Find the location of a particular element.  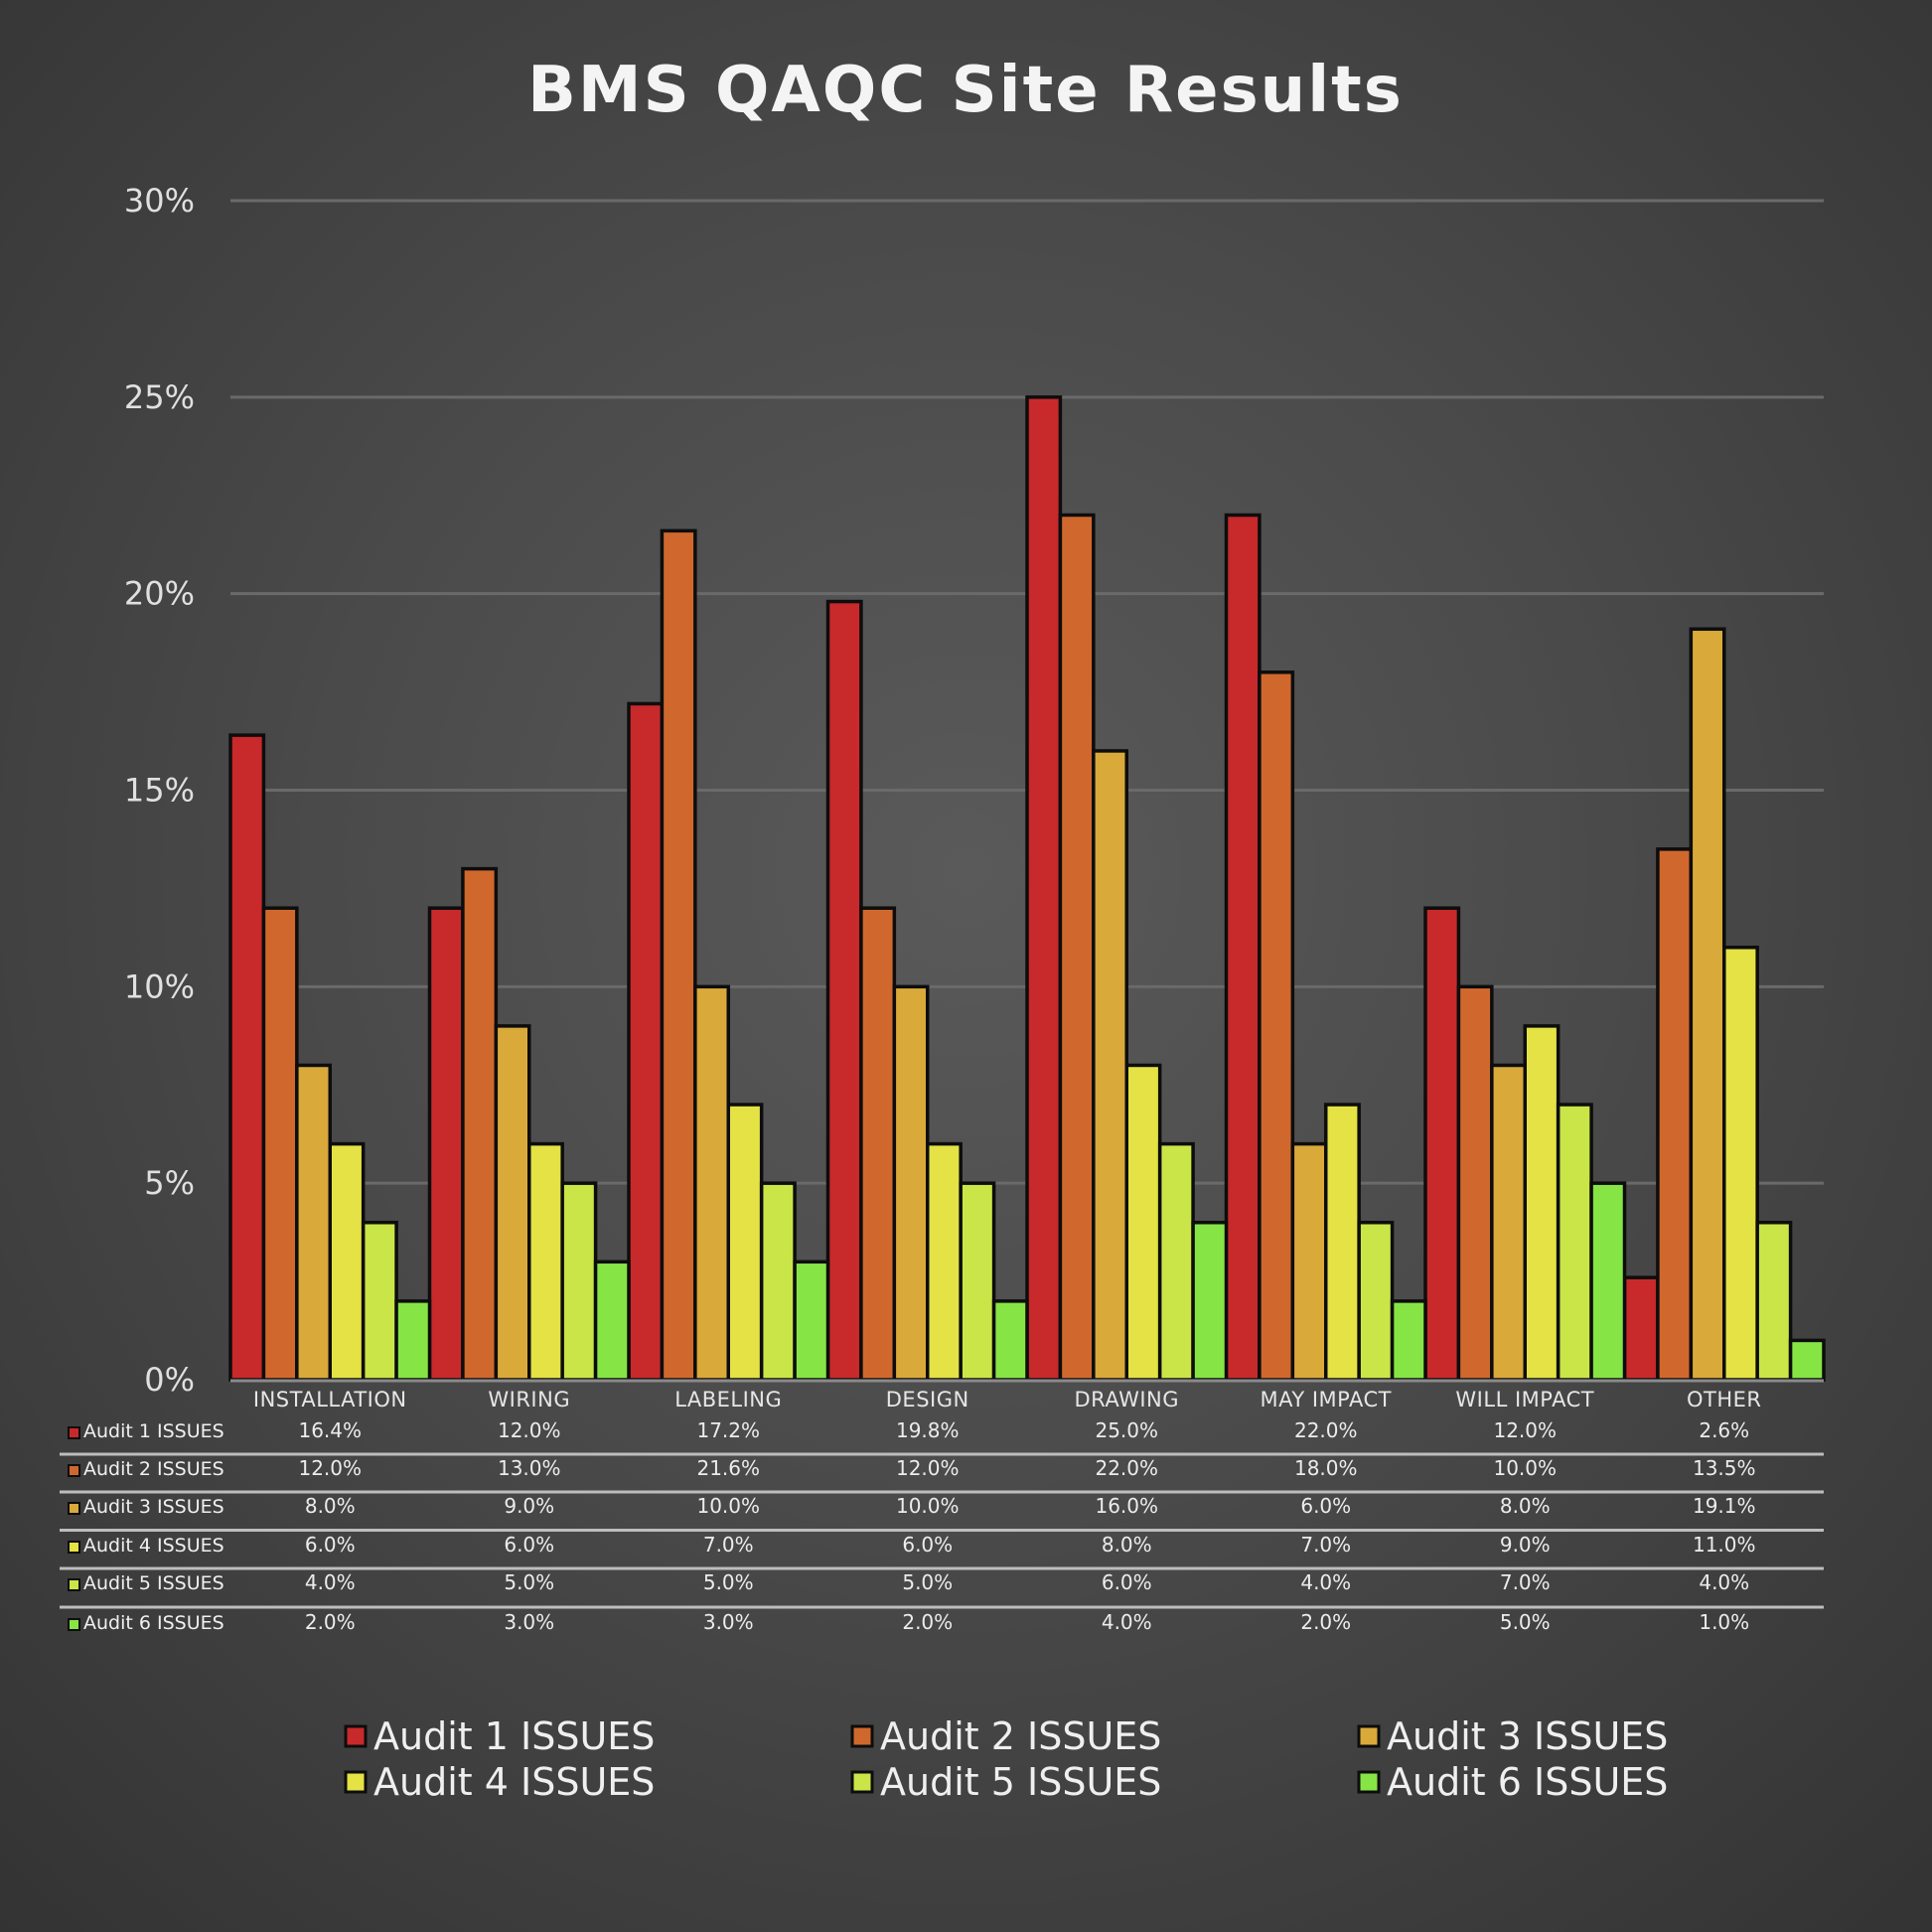

table-row-label: Audit 4 ISSUES is located at coordinates (153, 1546).